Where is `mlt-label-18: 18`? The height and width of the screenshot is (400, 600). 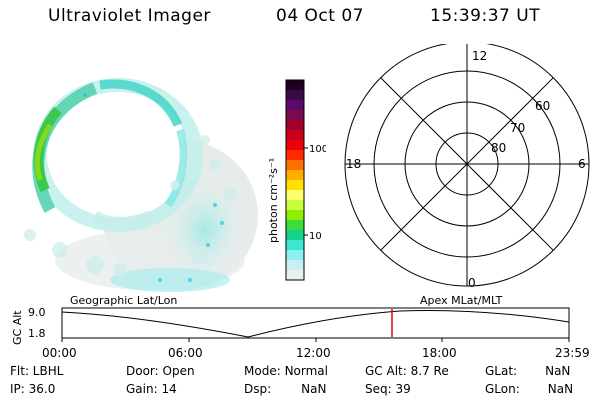
mlt-label-18: 18 is located at coordinates (353, 164).